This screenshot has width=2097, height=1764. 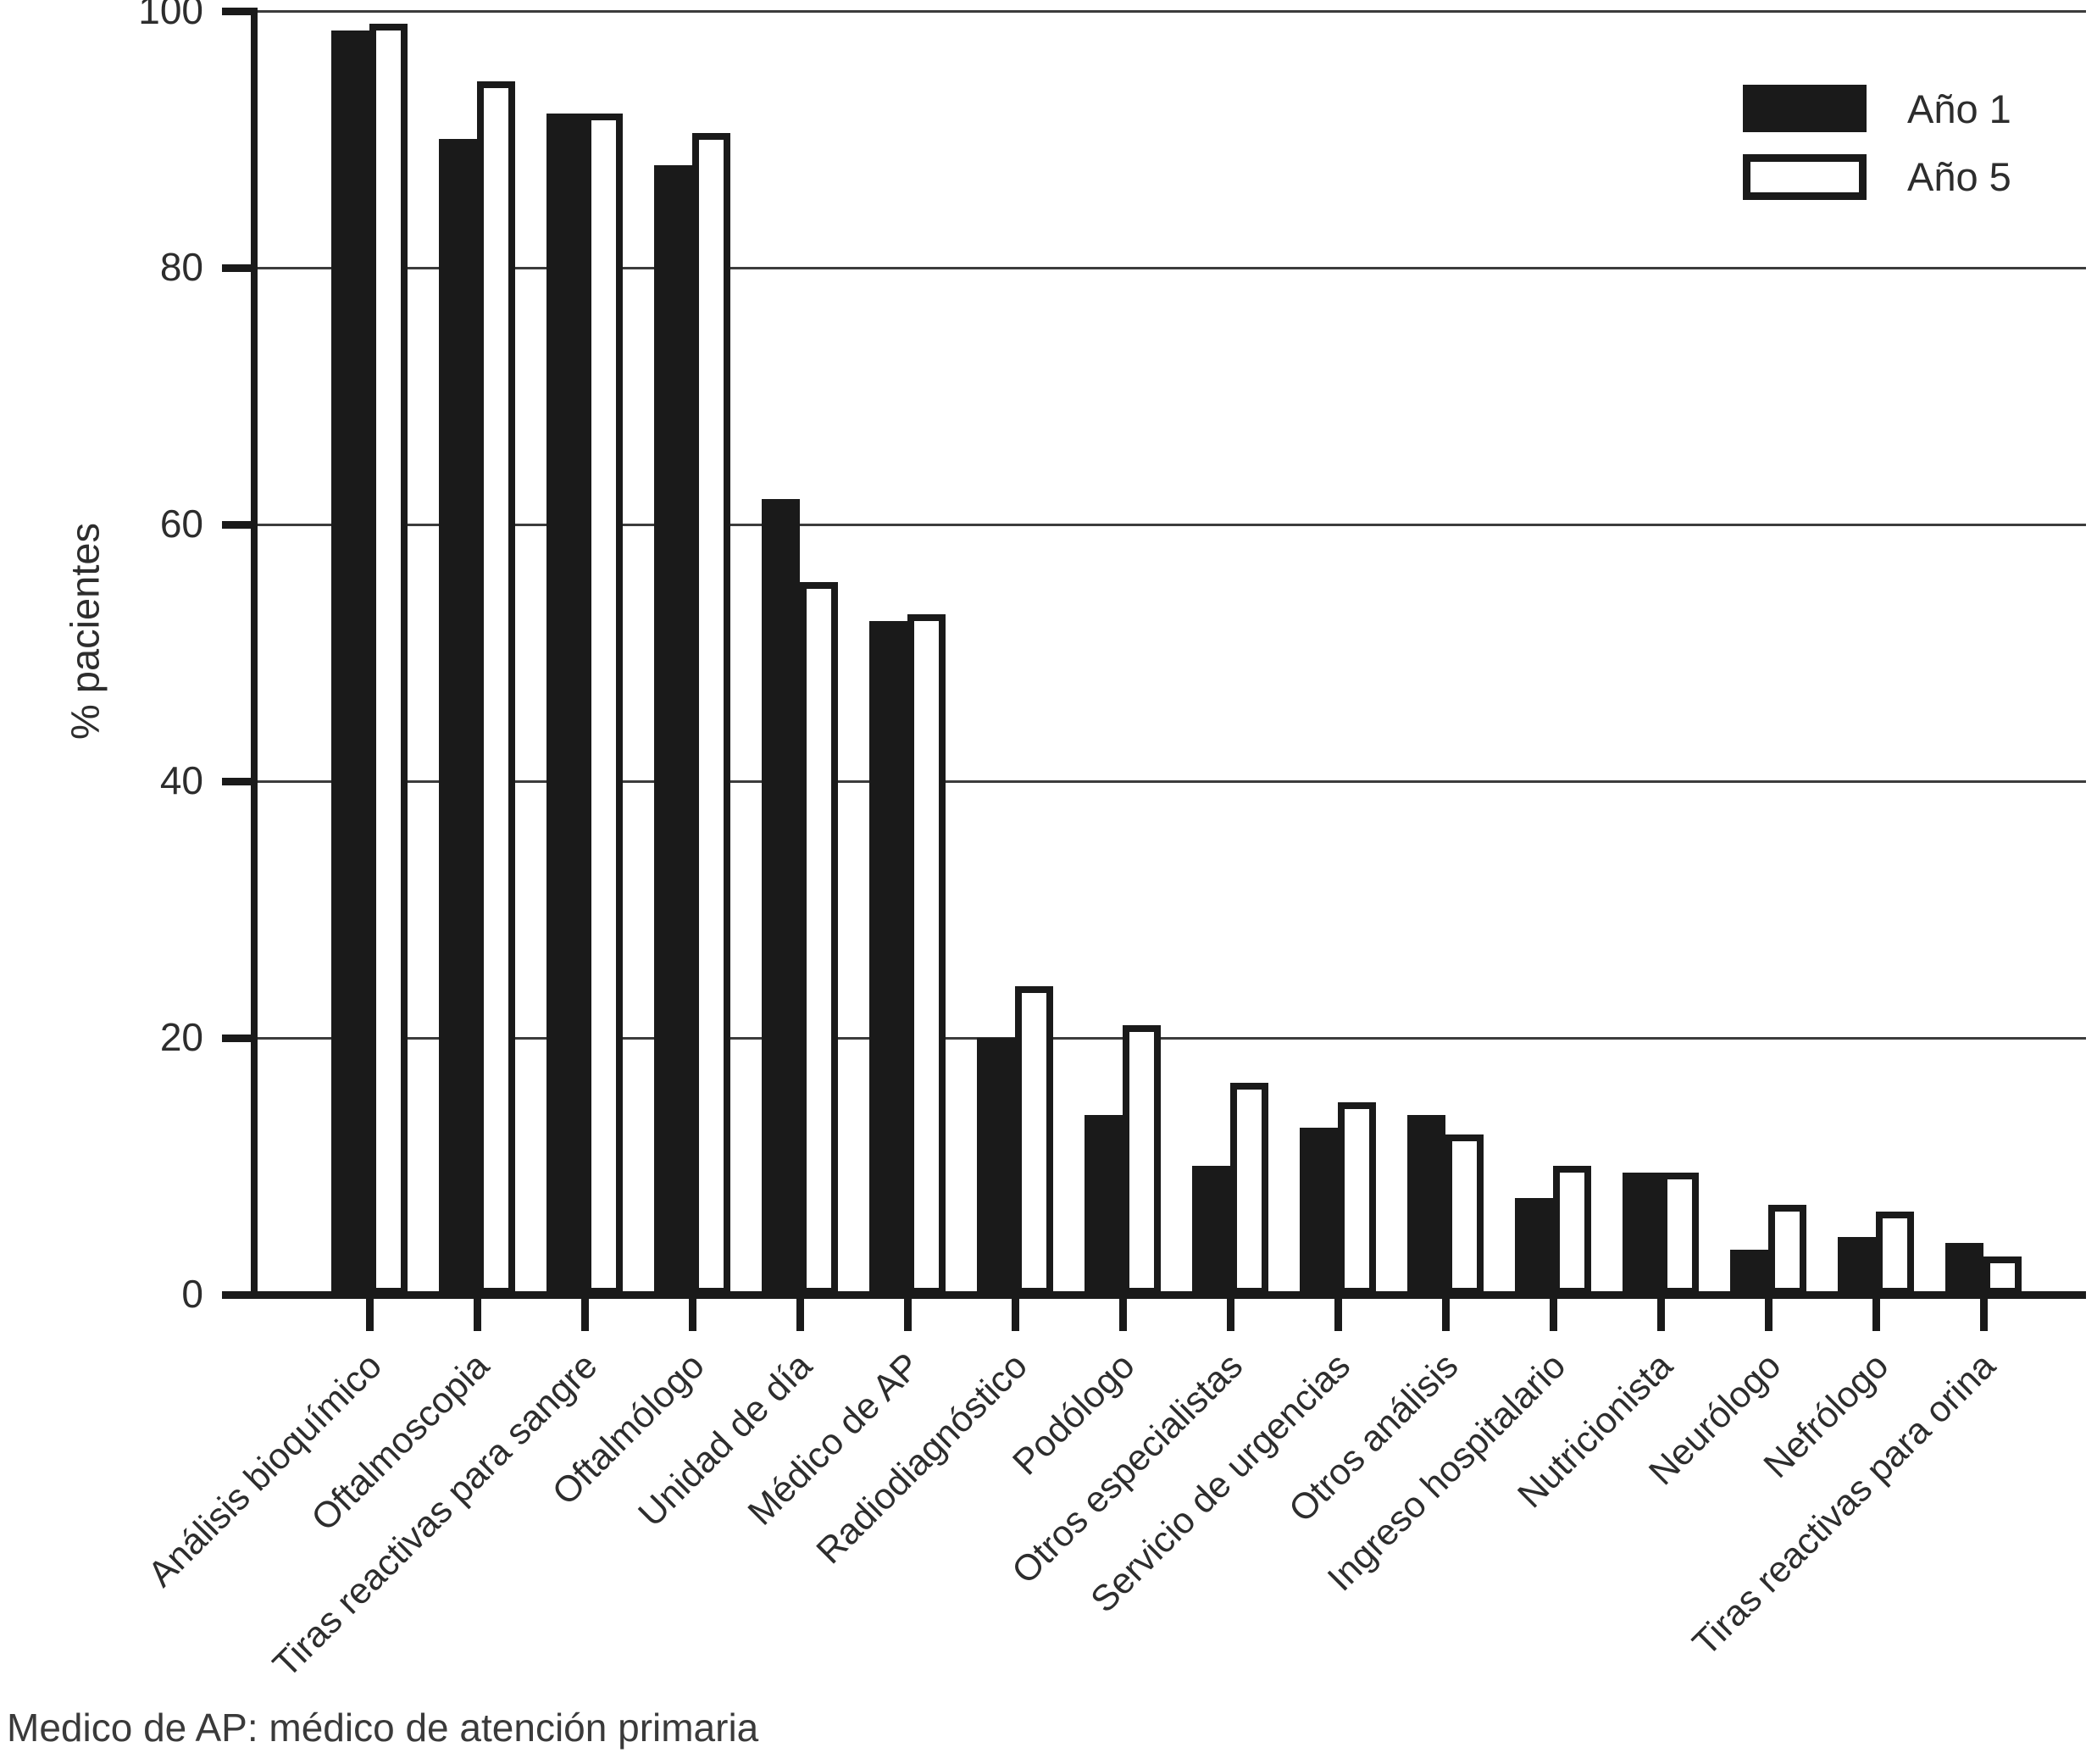 What do you see at coordinates (181, 779) in the screenshot?
I see `y-tick-label-40: 40` at bounding box center [181, 779].